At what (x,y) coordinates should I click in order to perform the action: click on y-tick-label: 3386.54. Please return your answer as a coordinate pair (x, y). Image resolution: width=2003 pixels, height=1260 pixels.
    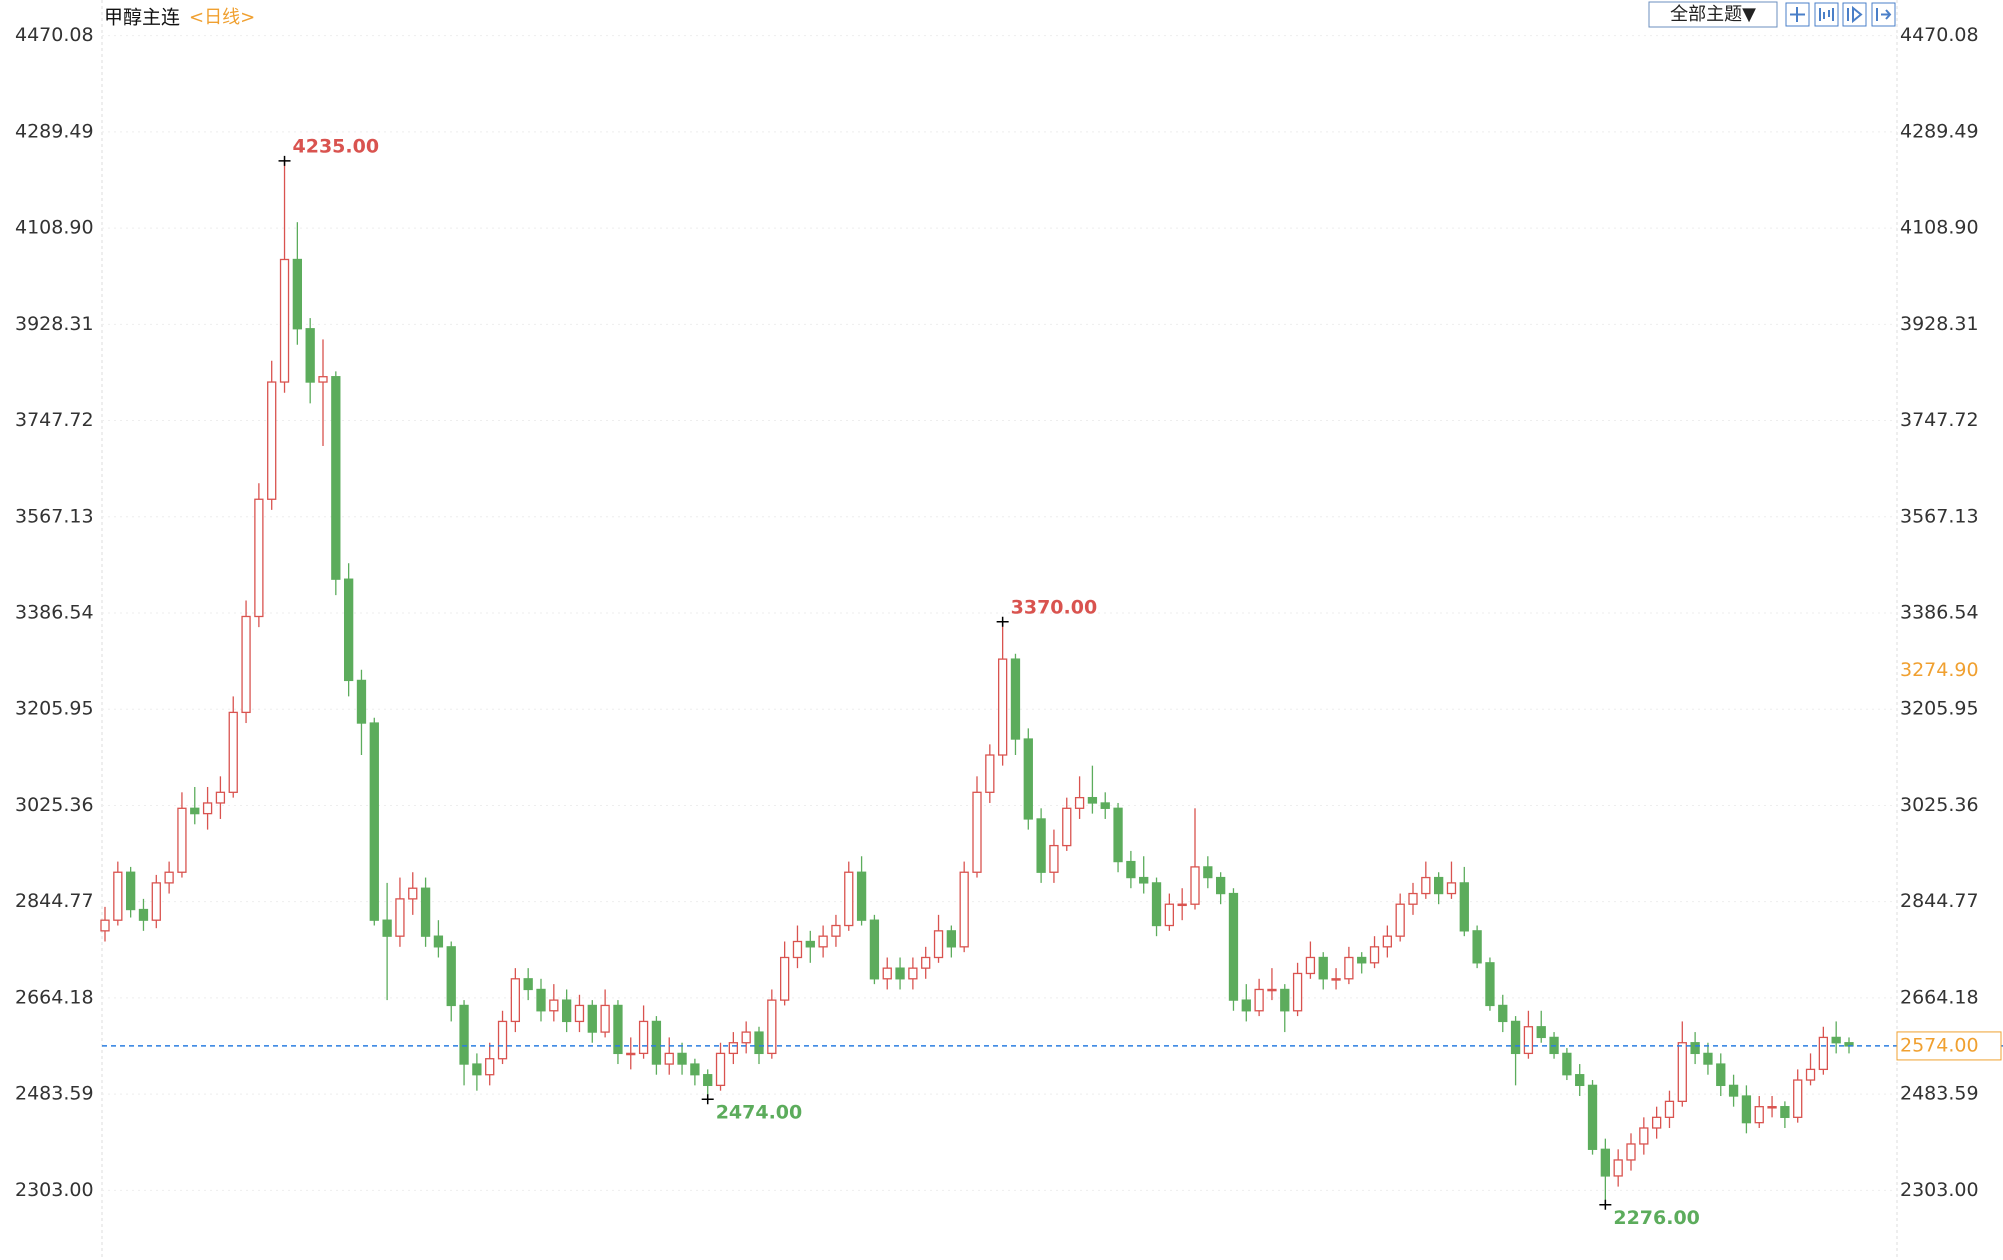
    Looking at the image, I should click on (54, 612).